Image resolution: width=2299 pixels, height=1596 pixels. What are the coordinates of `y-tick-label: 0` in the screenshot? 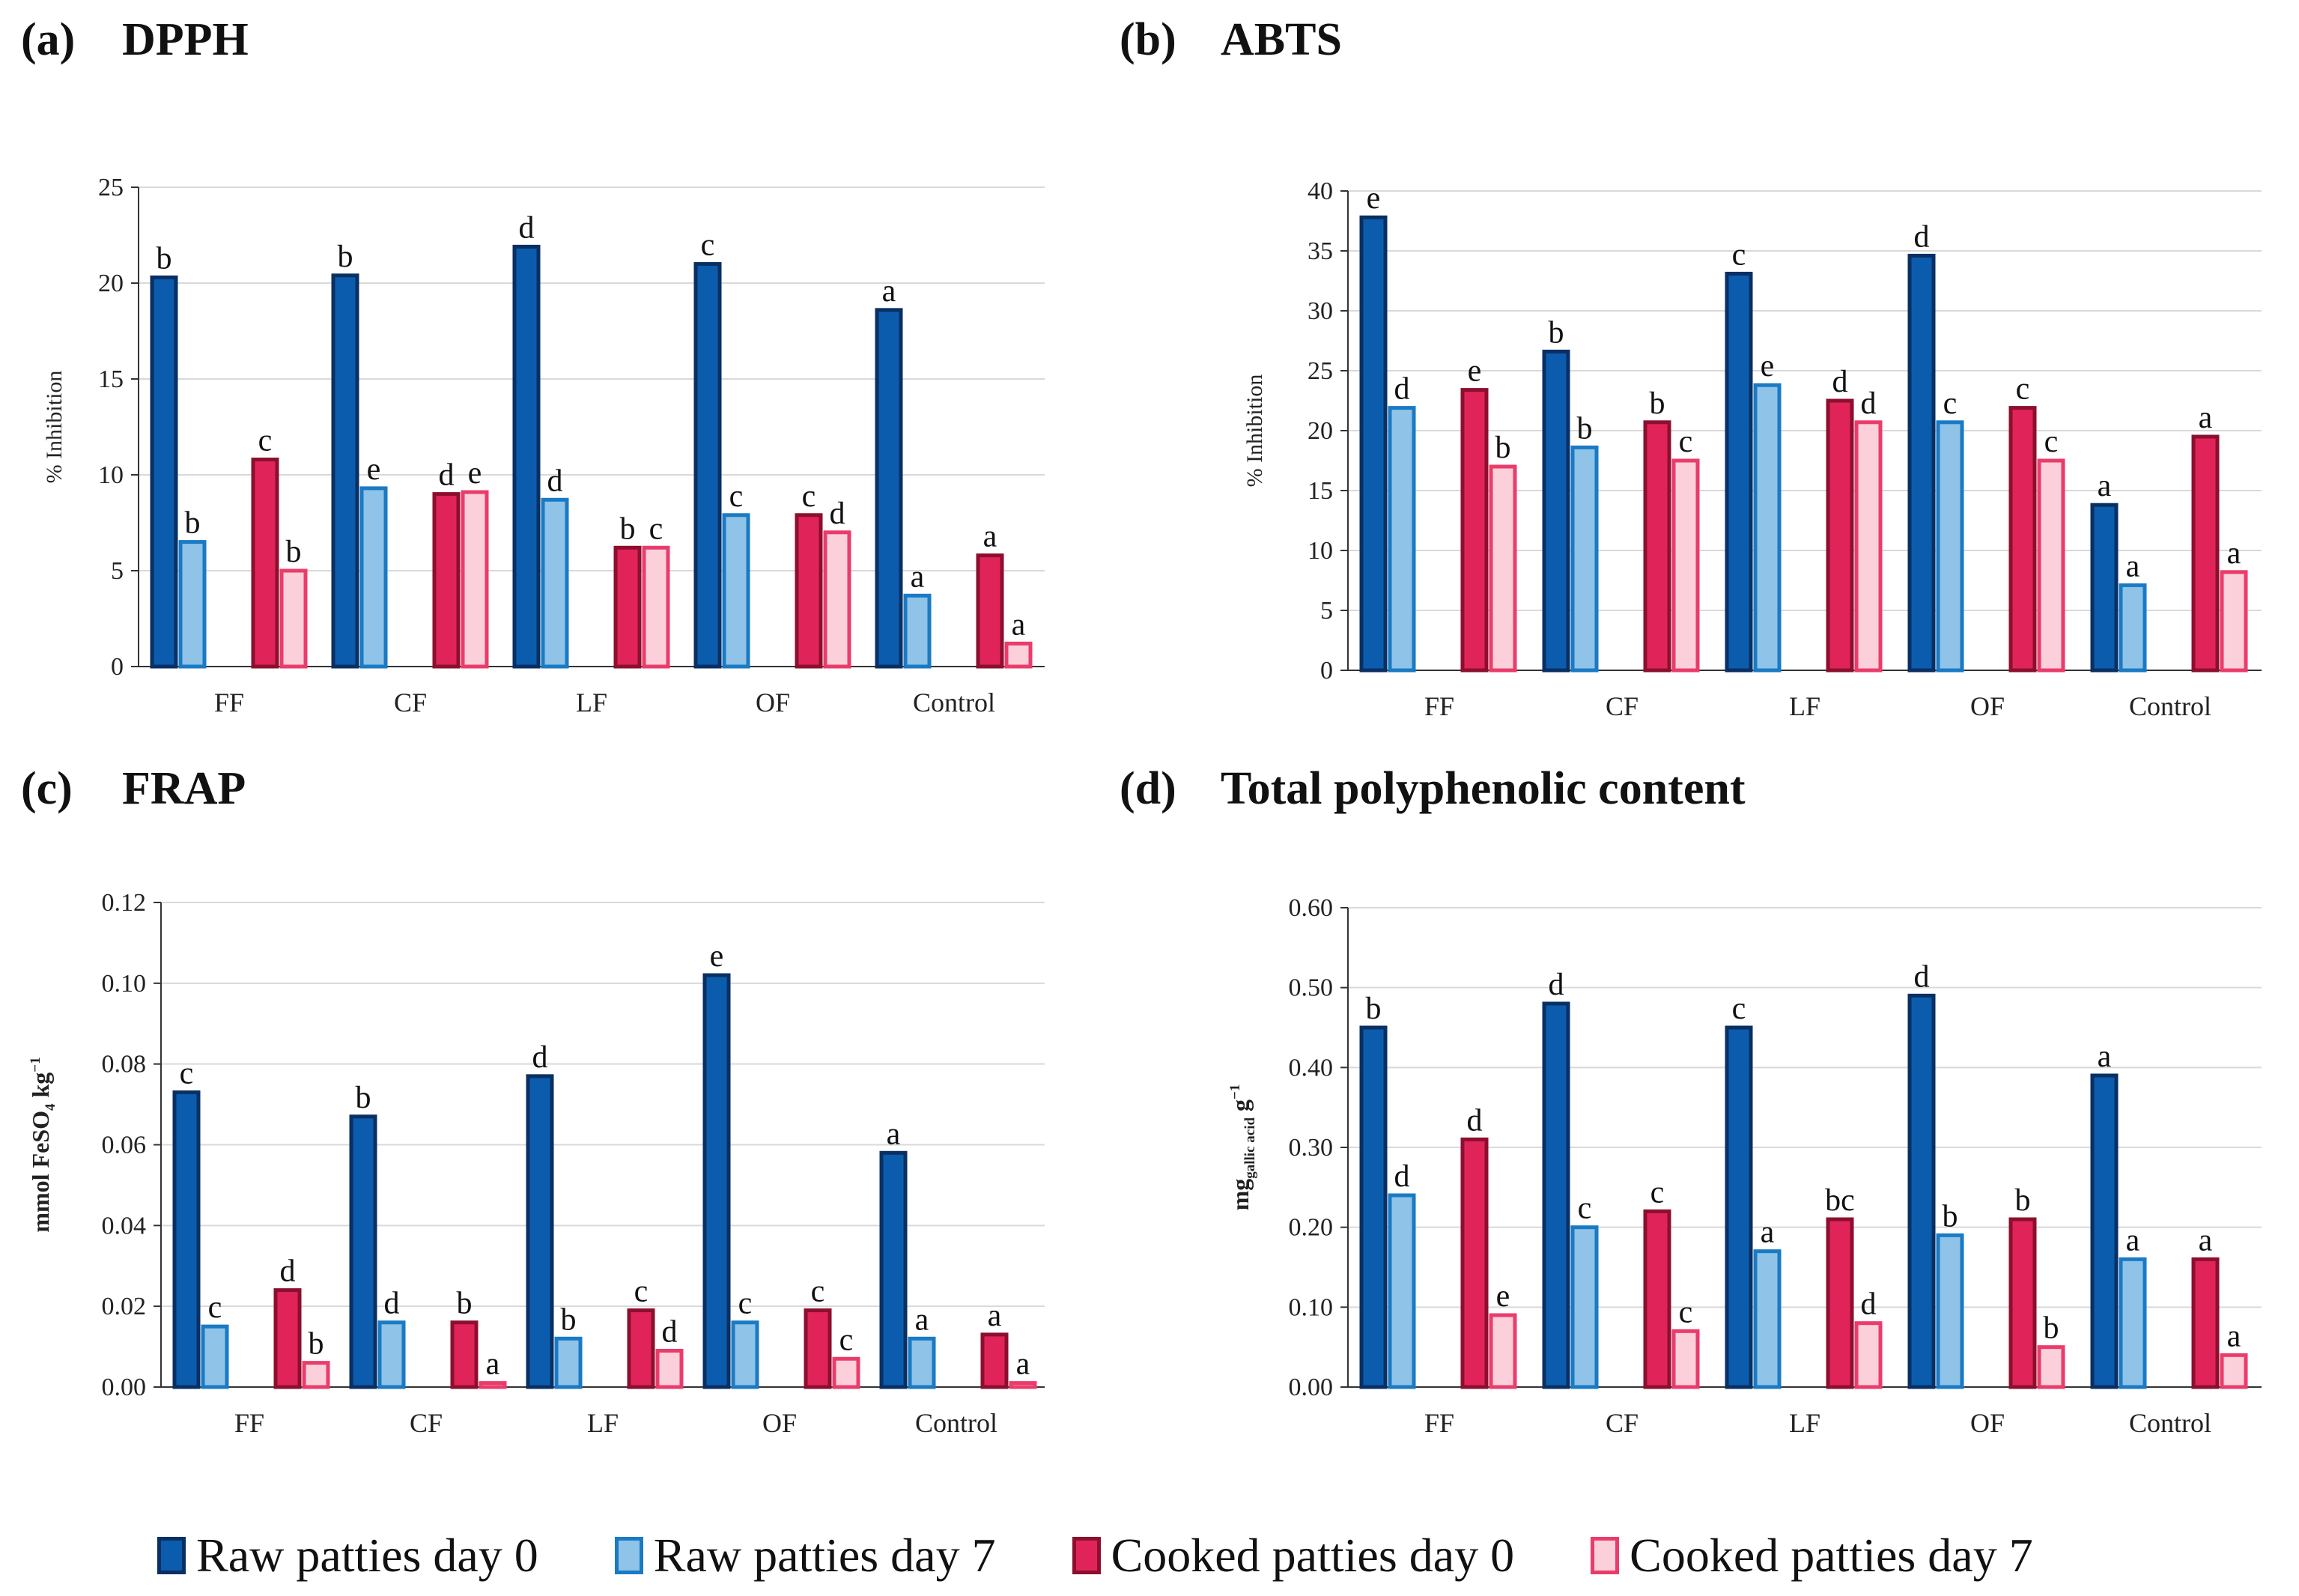 It's located at (117, 667).